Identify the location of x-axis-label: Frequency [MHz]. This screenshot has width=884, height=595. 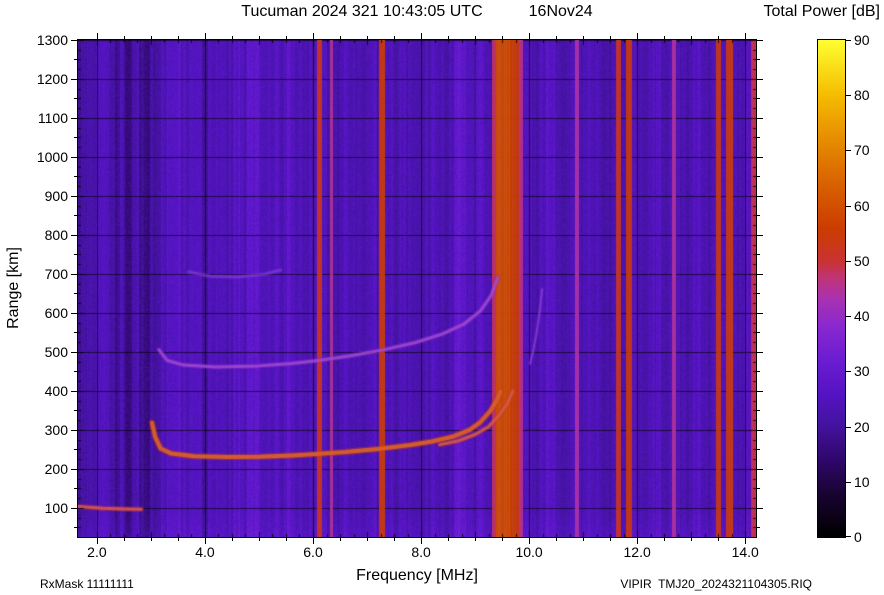
(417, 575).